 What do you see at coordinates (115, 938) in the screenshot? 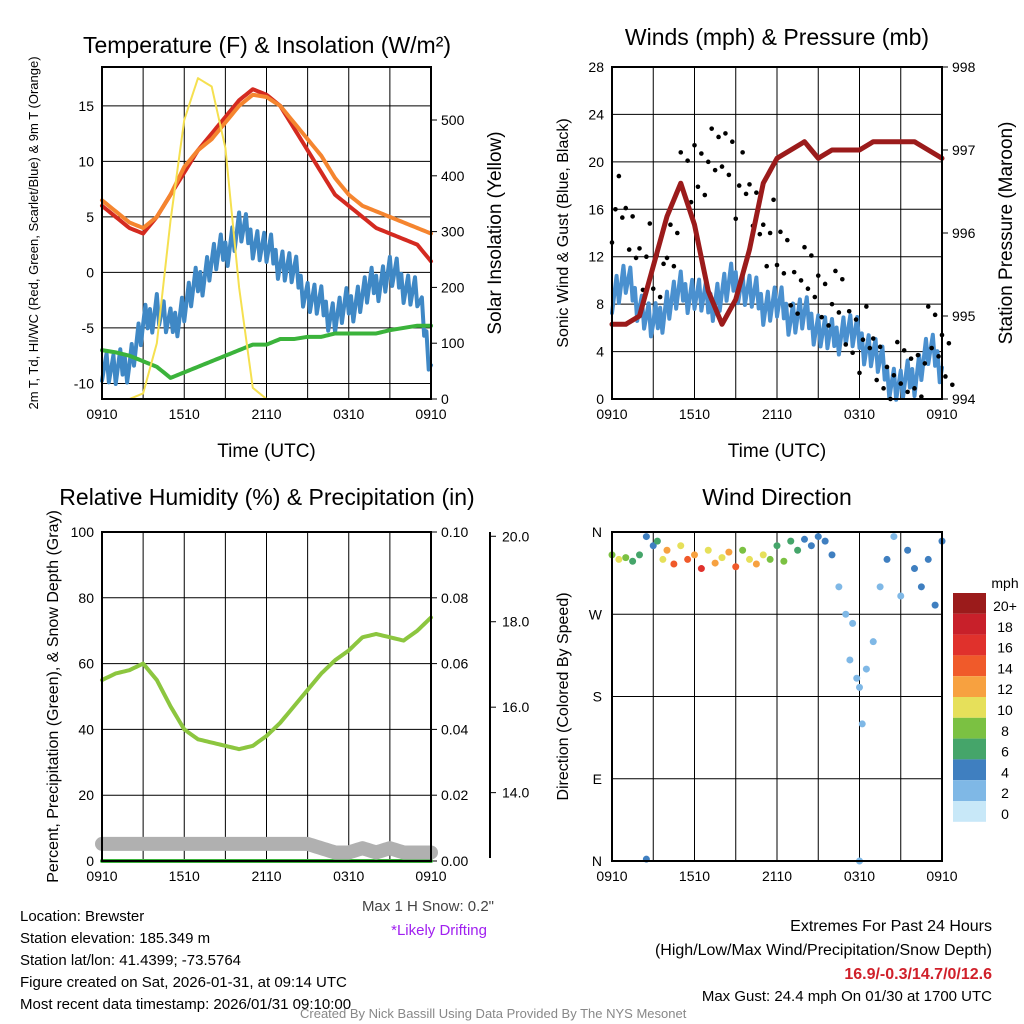
I see `elevation-text: Station elevation: 185.349 m` at bounding box center [115, 938].